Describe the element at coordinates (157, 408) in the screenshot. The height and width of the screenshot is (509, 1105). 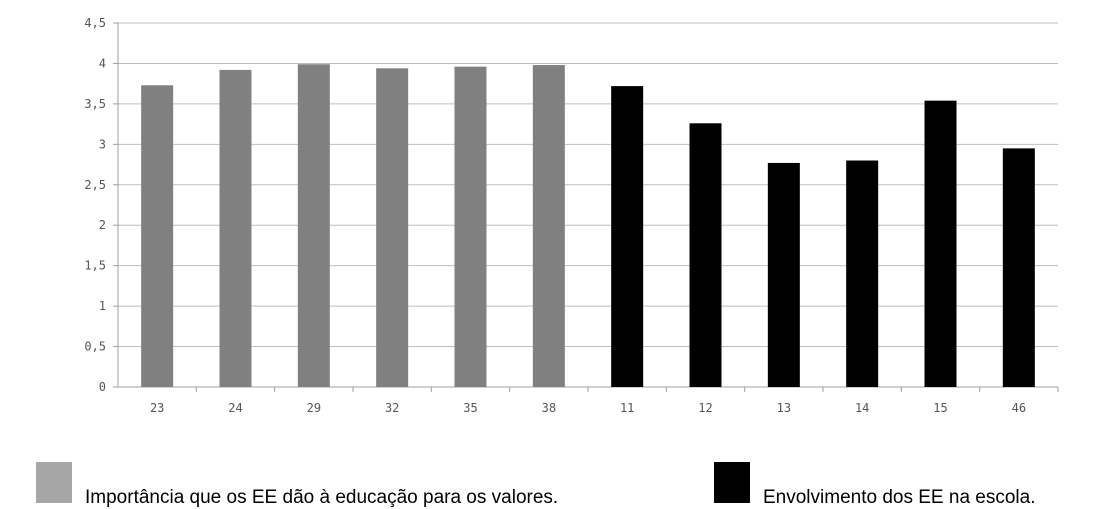
I see `x-tick-label: 23` at that location.